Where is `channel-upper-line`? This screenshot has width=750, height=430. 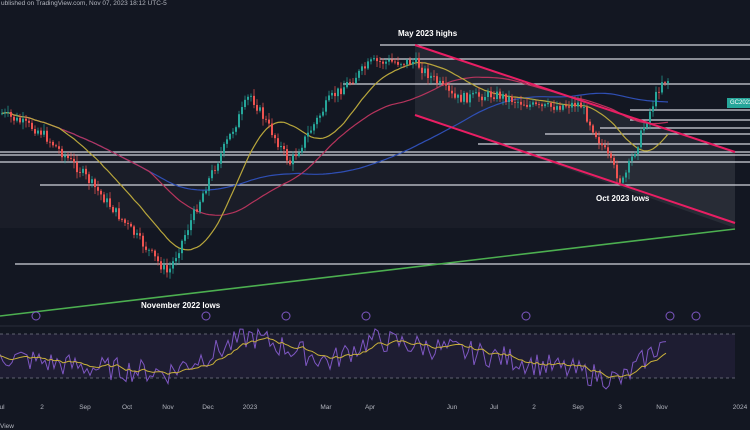
channel-upper-line is located at coordinates (575, 98).